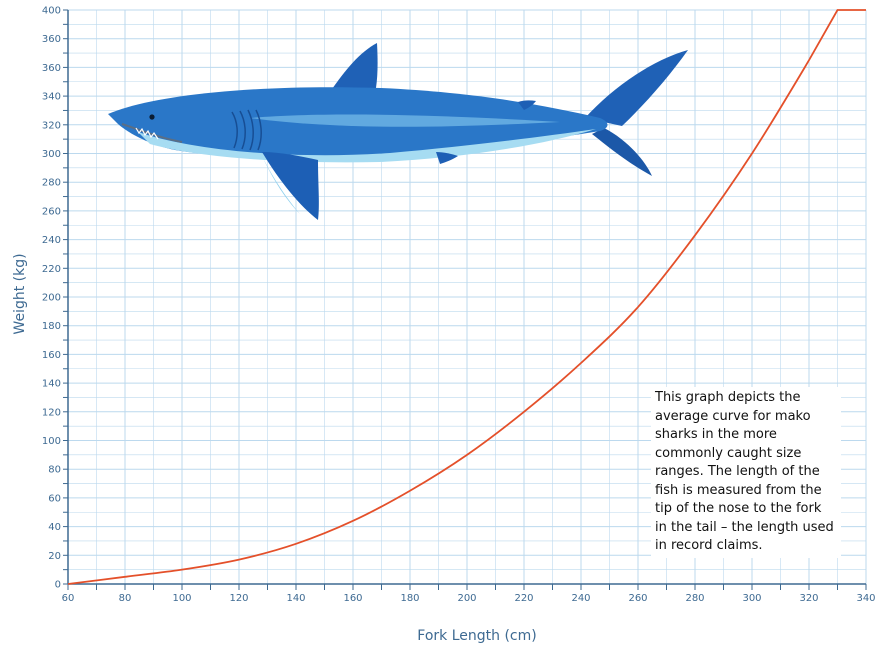 The width and height of the screenshot is (892, 647). What do you see at coordinates (352, 598) in the screenshot?
I see `x-tick-label: 160` at bounding box center [352, 598].